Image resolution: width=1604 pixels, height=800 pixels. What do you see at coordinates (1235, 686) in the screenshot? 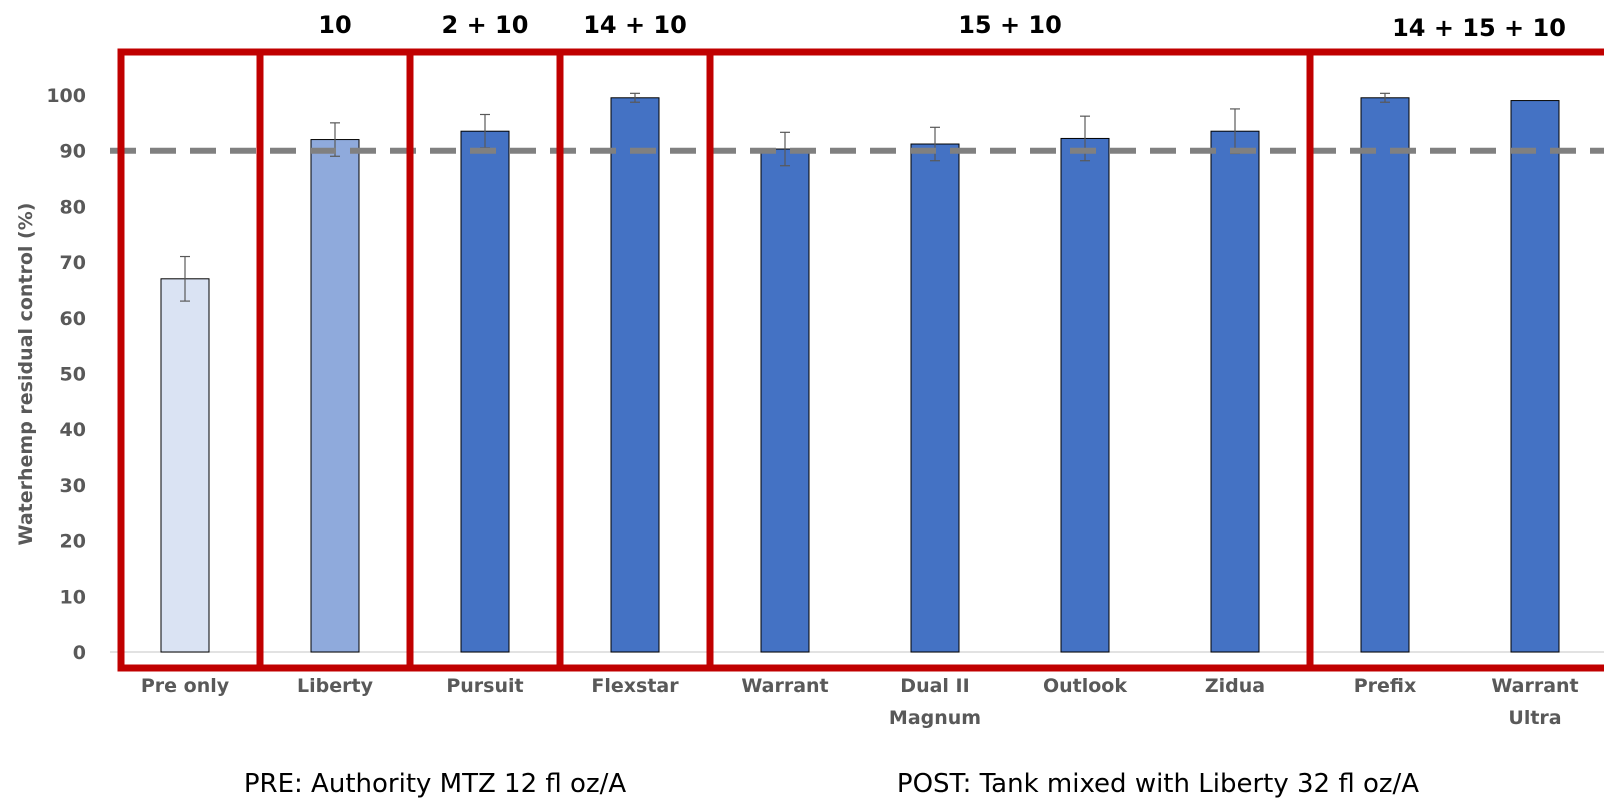
I see `category-label-8: Zidua` at bounding box center [1235, 686].